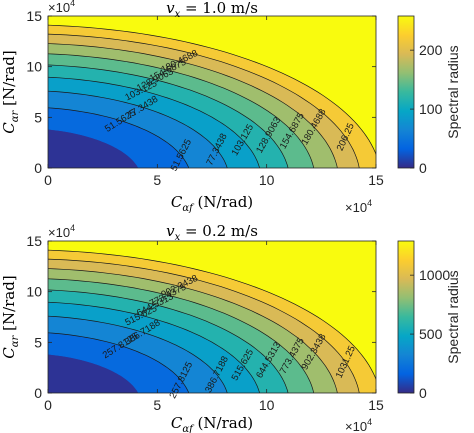  What do you see at coordinates (212, 232) in the screenshot?
I see `chart-title-2: vx = 0.2 m/s` at bounding box center [212, 232].